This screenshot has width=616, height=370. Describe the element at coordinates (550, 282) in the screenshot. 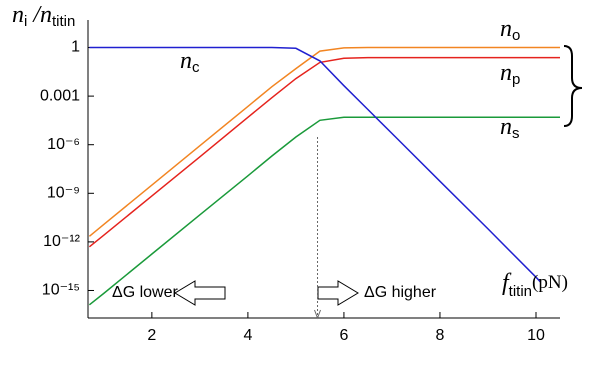

I see `x-label-unit: (pN)` at that location.